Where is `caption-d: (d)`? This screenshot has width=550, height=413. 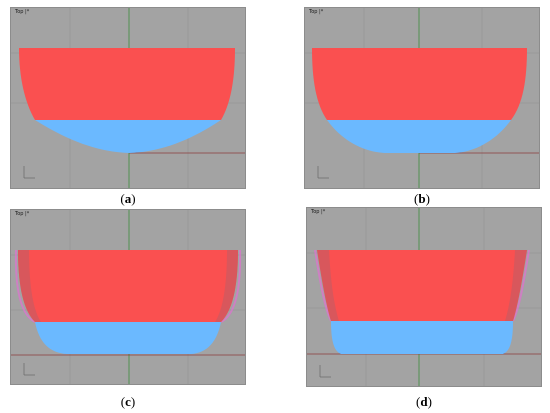
caption-d: (d) is located at coordinates (424, 401).